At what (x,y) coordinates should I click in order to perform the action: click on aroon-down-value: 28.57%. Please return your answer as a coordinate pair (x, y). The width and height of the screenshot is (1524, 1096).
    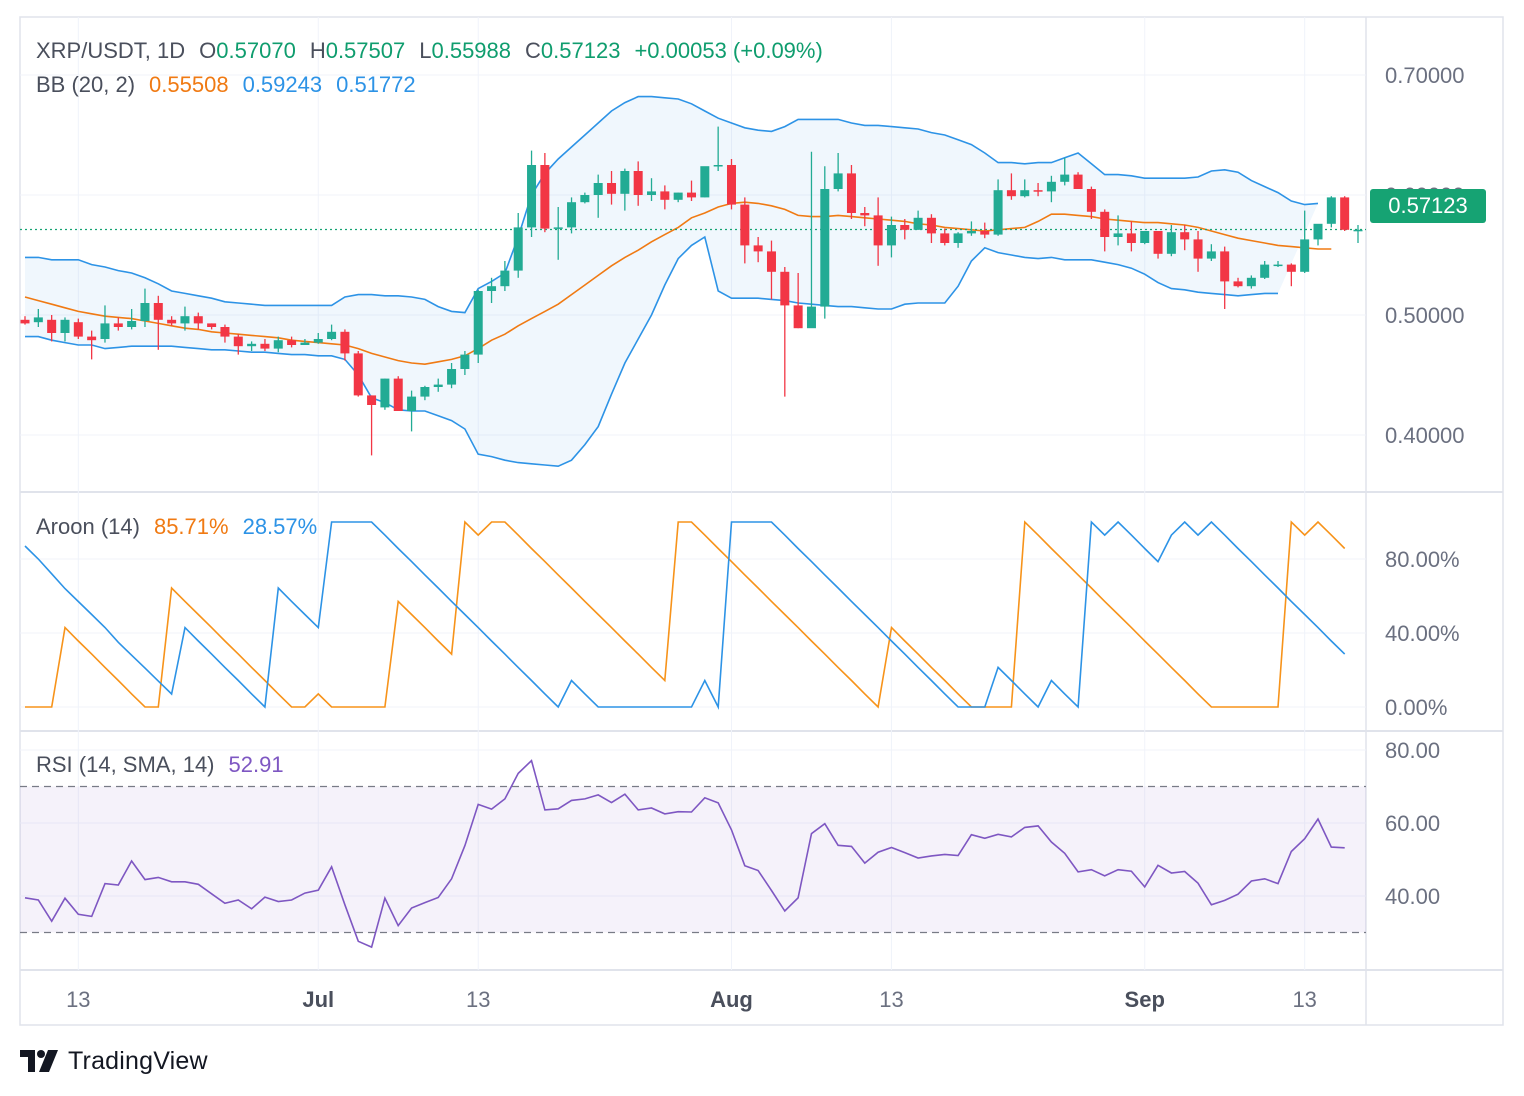
    Looking at the image, I should click on (280, 526).